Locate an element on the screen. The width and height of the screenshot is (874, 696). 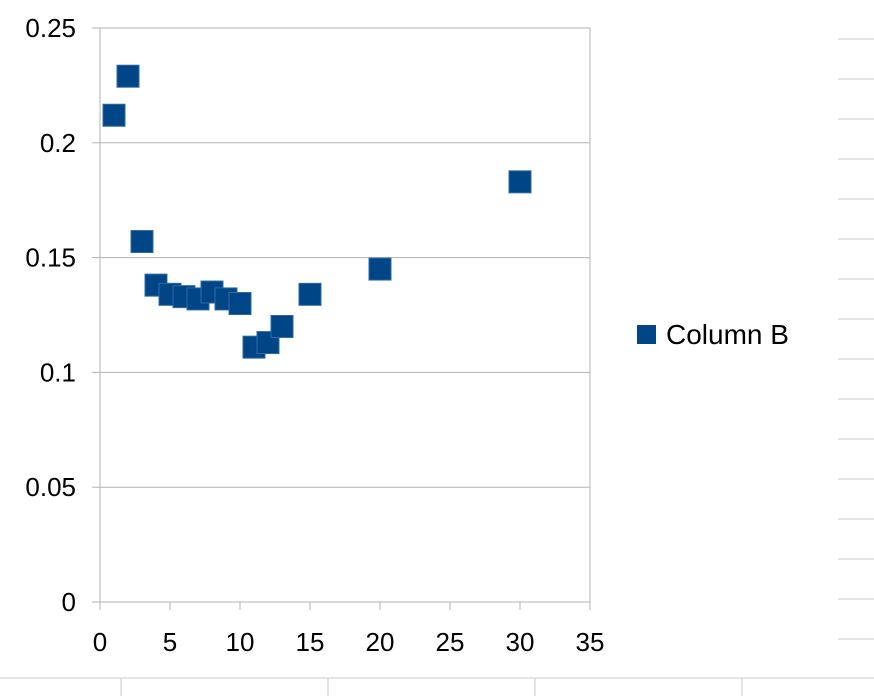
legend-label-column-b: Column B is located at coordinates (727, 334).